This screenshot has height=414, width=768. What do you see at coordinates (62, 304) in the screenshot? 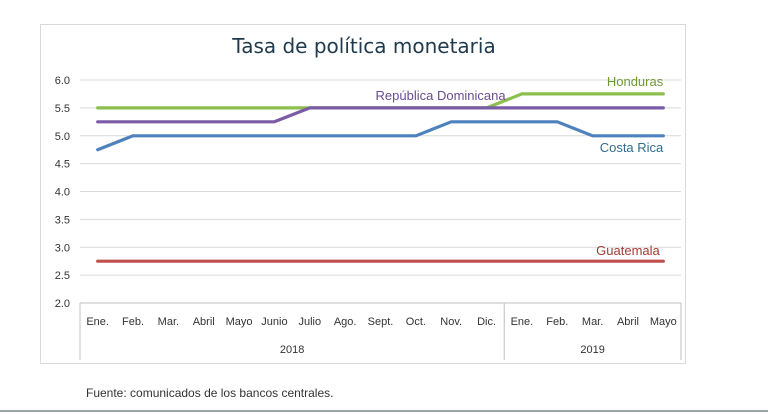
I see `y-tick-label: 2.0` at bounding box center [62, 304].